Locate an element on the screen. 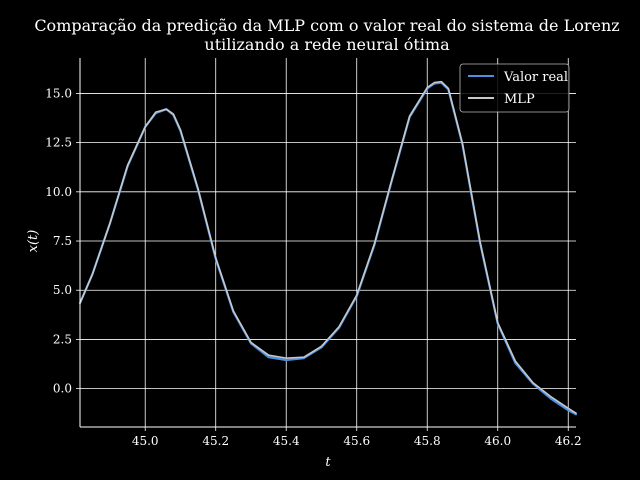 This screenshot has height=480, width=640. chart-title-line-2: utilizando a rede neural ótima is located at coordinates (327, 44).